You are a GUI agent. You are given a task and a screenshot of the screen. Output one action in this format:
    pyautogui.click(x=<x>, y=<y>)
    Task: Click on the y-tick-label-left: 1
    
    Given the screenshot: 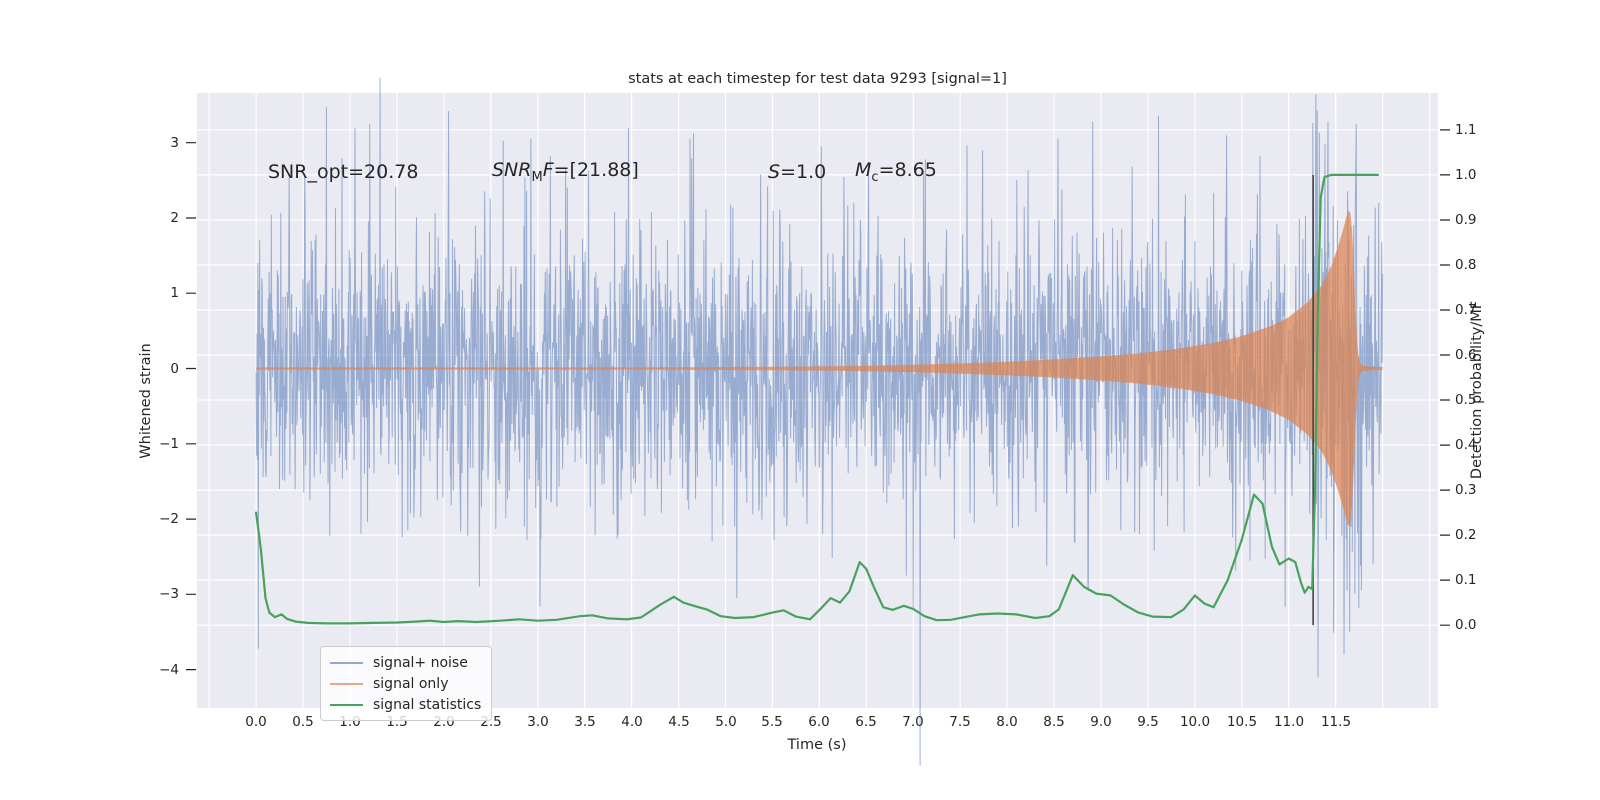 What is the action you would take?
    pyautogui.click(x=174, y=293)
    